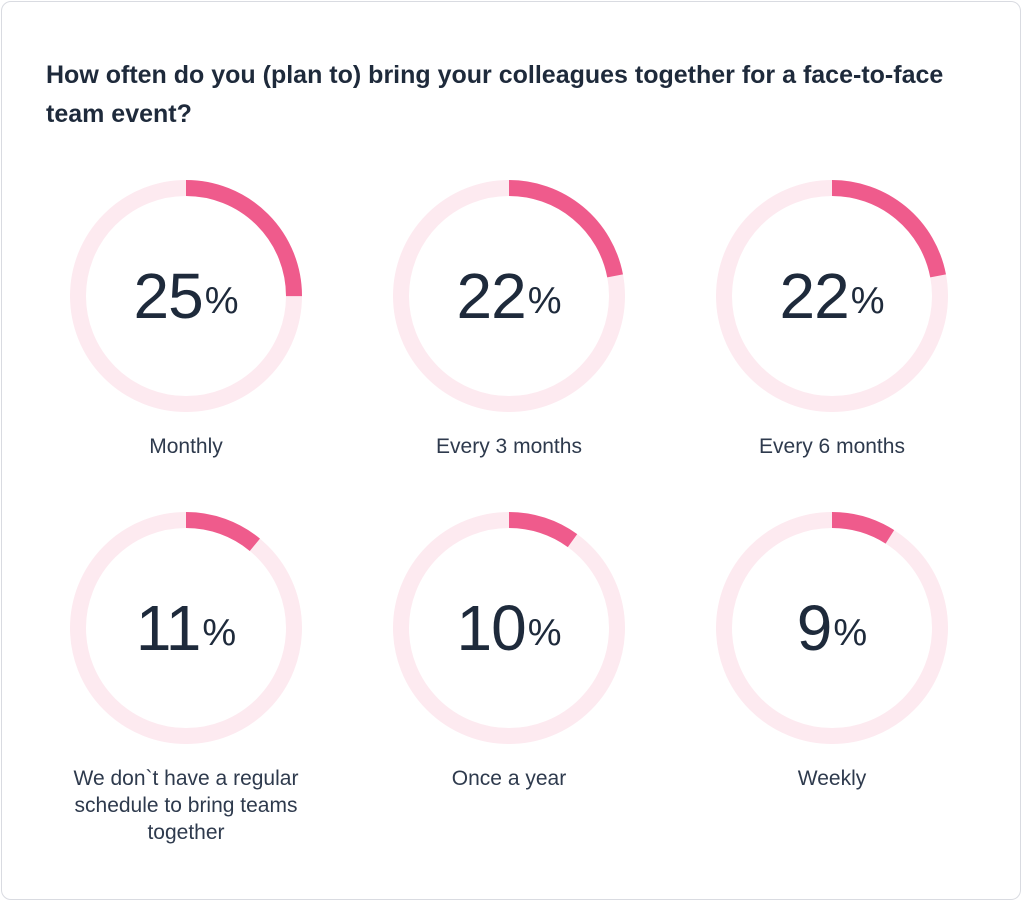 Image resolution: width=1024 pixels, height=903 pixels. Describe the element at coordinates (509, 446) in the screenshot. I see `category-label: Every 3 months` at that location.